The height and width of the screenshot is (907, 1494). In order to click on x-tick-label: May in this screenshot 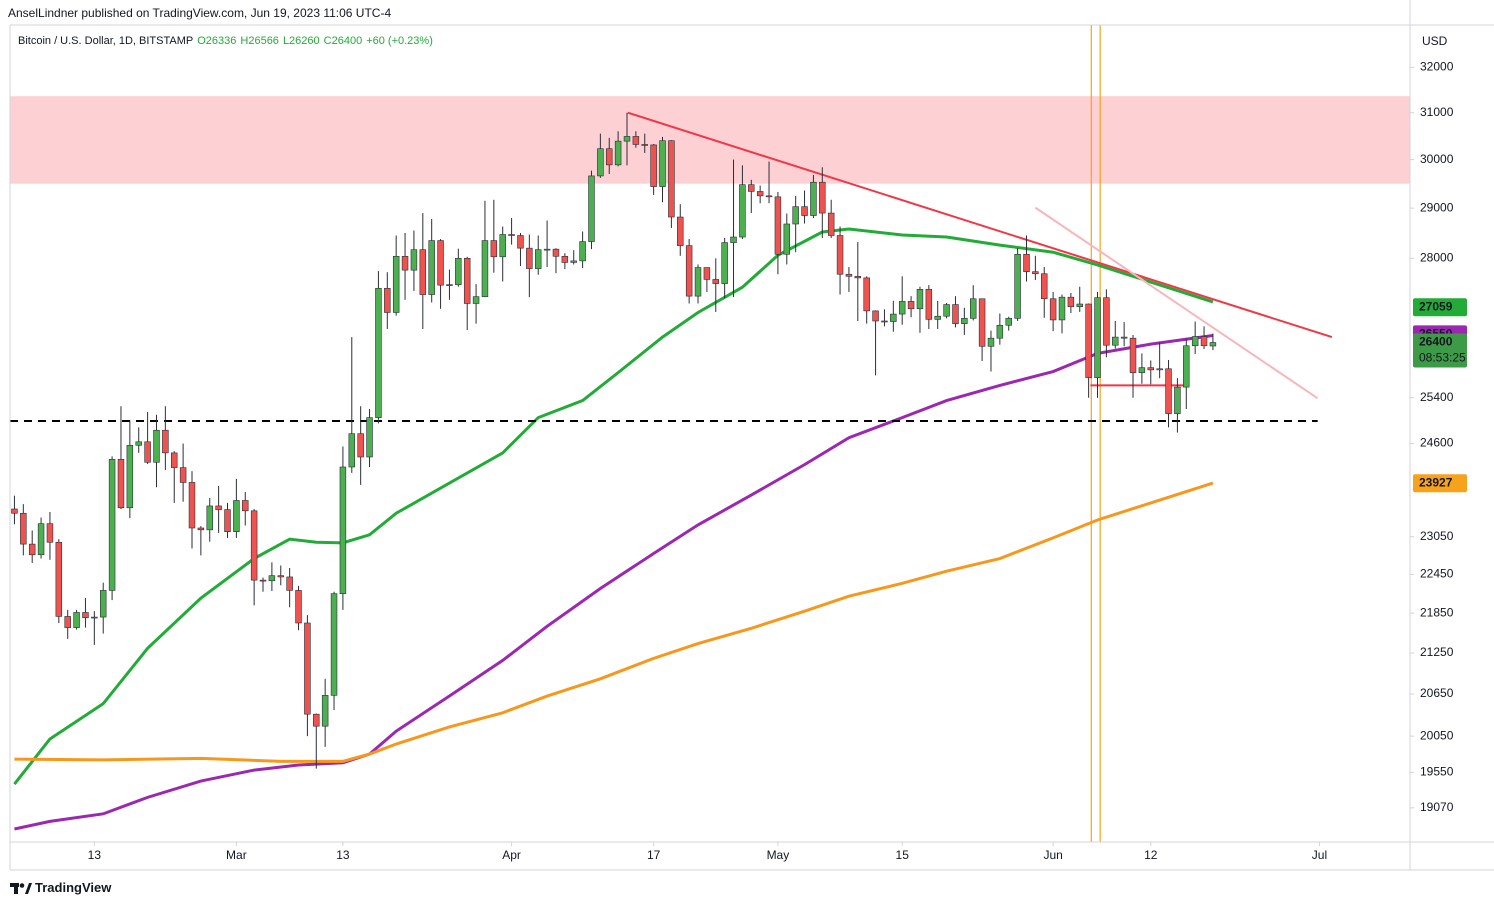, I will do `click(778, 855)`.